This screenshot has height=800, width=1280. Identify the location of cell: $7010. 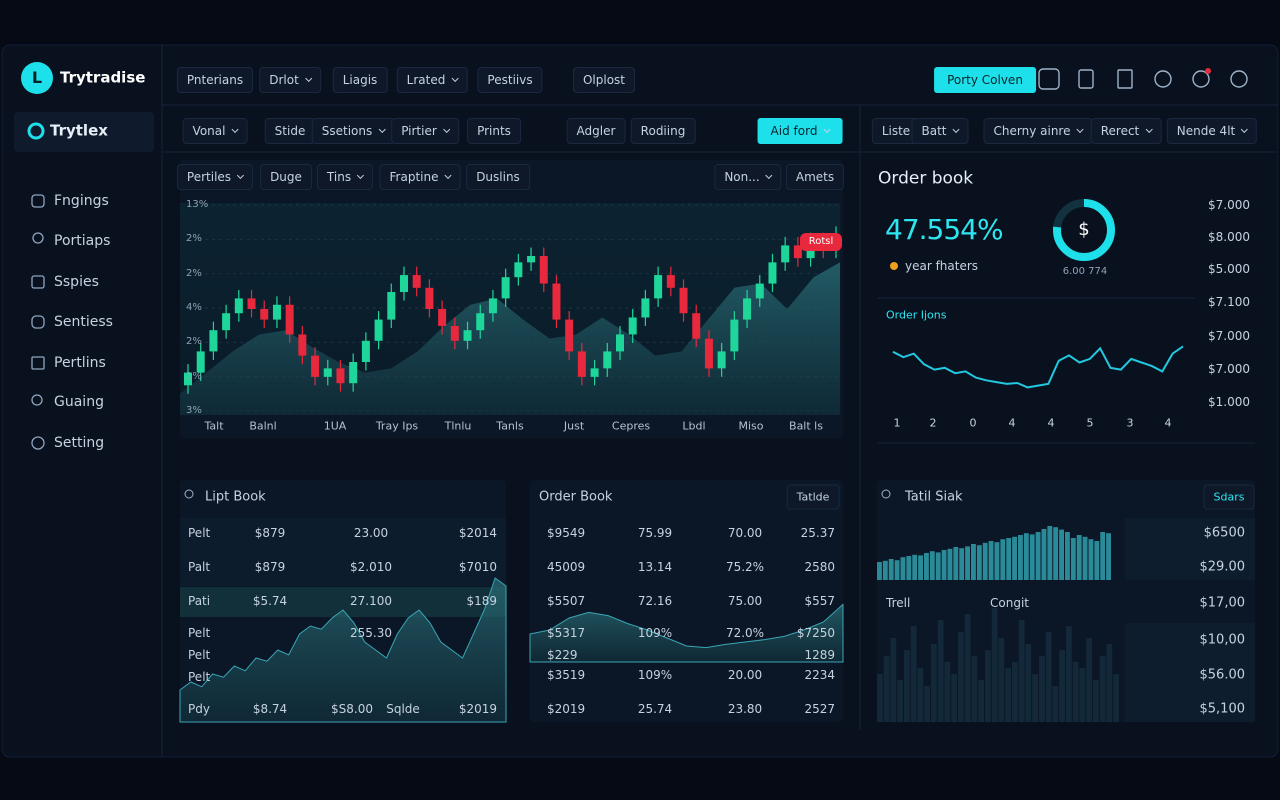
(477, 567).